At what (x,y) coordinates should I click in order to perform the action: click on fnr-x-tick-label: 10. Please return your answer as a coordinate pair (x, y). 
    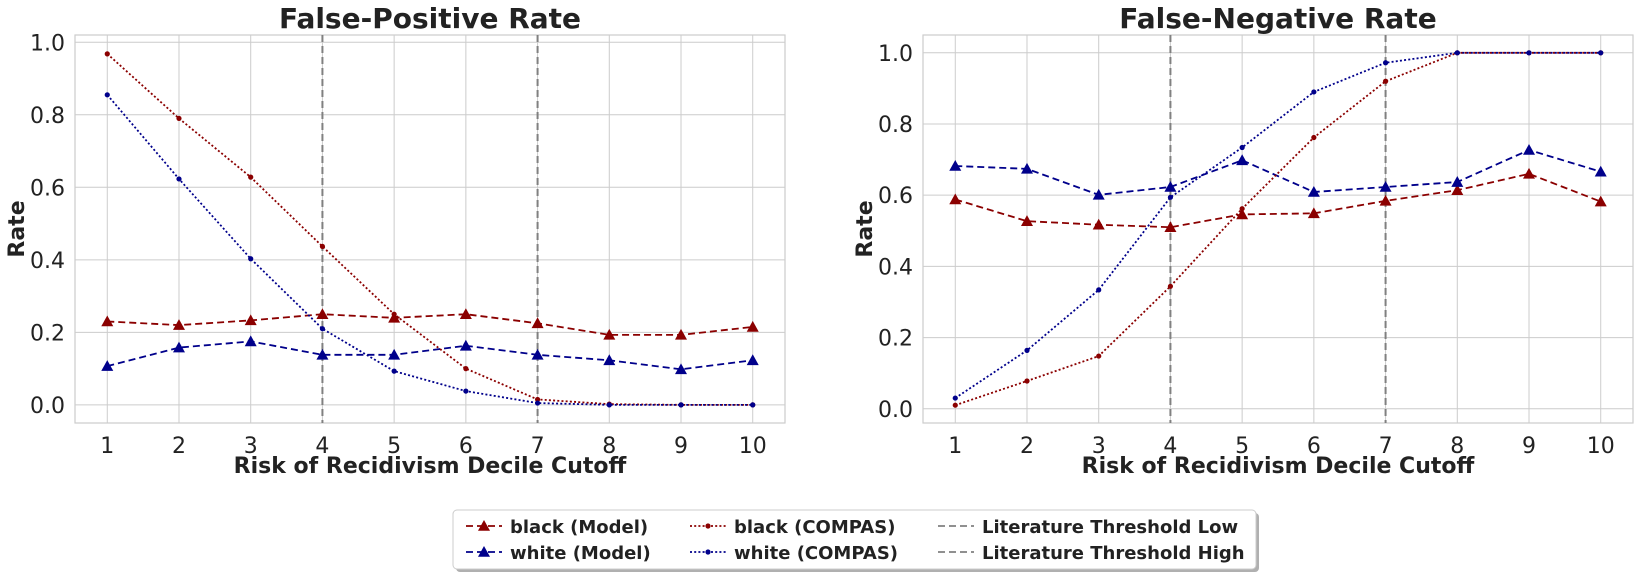
    Looking at the image, I should click on (1601, 446).